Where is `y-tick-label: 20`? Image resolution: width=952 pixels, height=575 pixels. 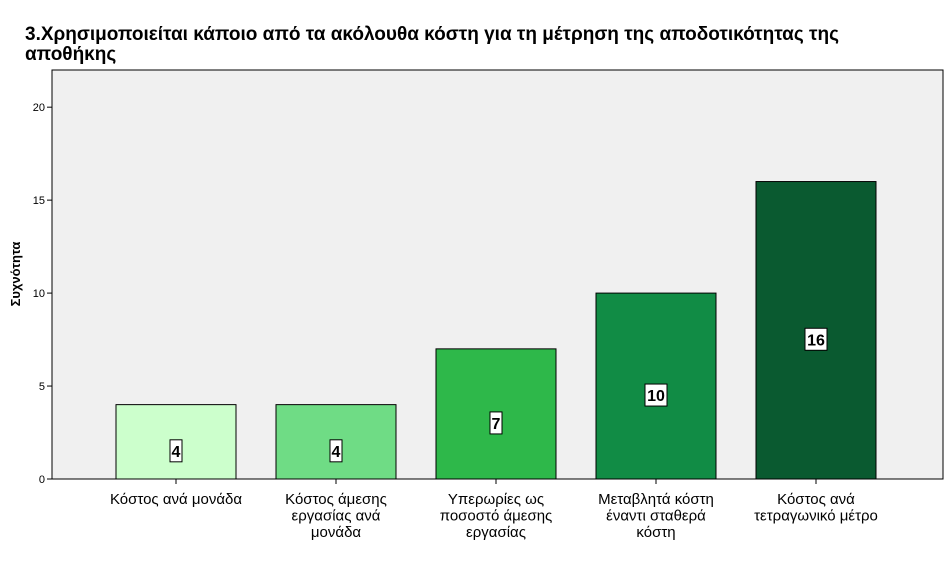 y-tick-label: 20 is located at coordinates (39, 108).